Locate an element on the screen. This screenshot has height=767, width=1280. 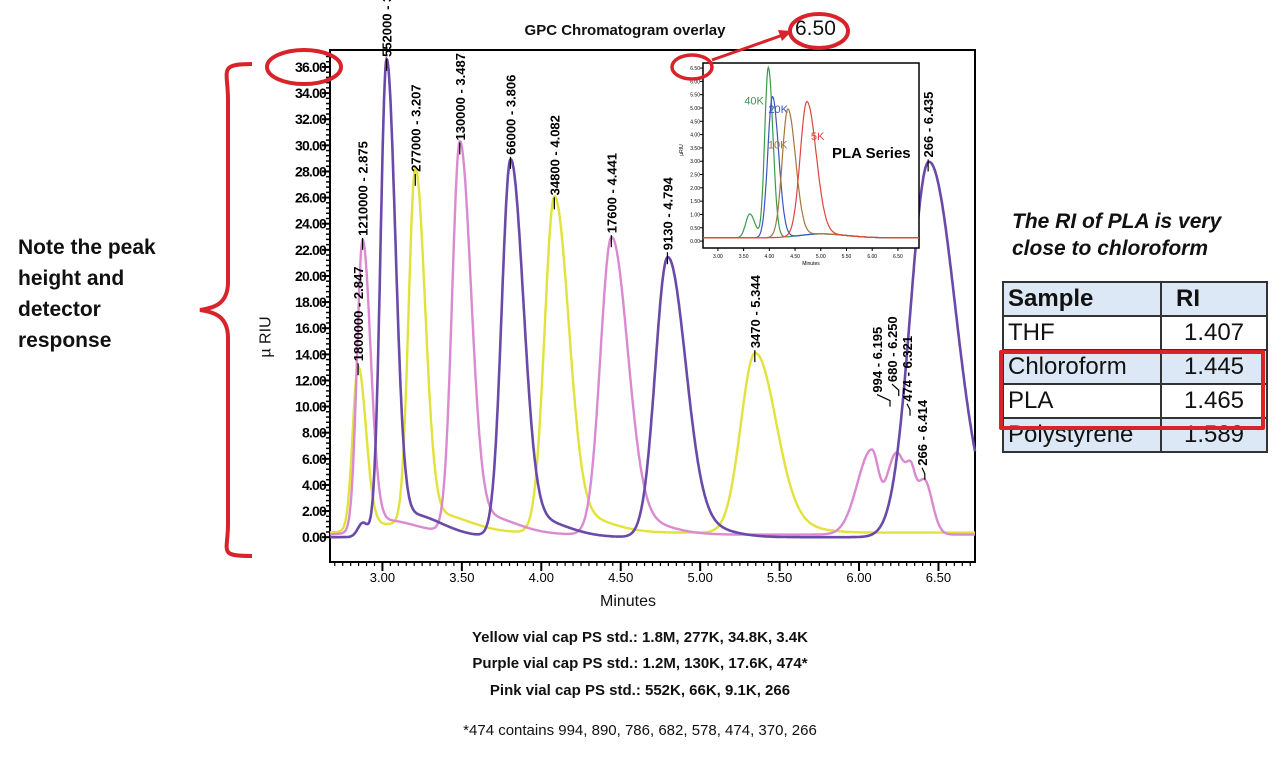
inset-y-tick-label: 0.50 is located at coordinates (695, 229).